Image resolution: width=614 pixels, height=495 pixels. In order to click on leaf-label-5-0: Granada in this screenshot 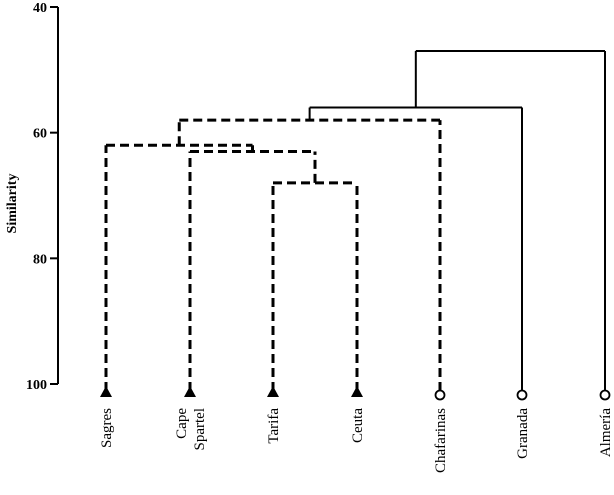, I will do `click(523, 433)`.